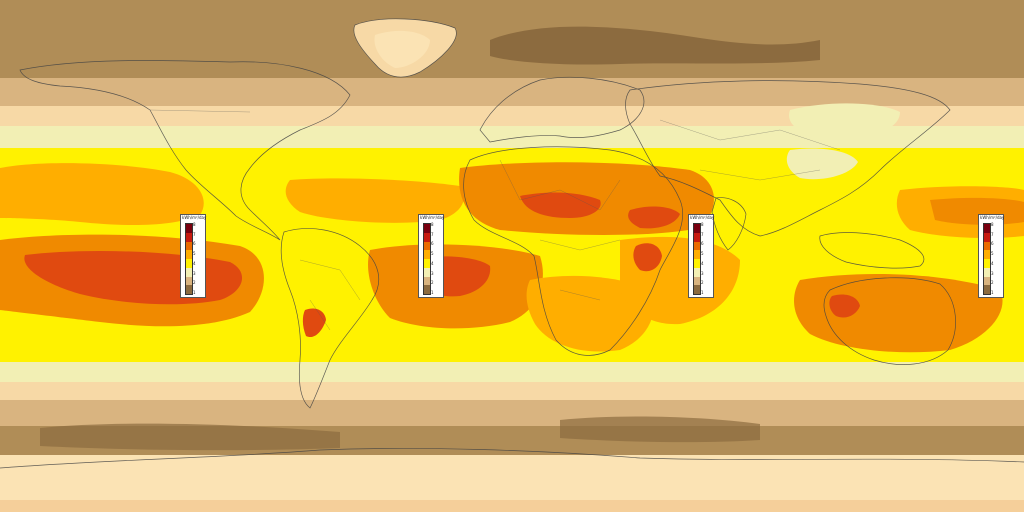 This screenshot has width=1024, height=512. I want to click on colorbar-legend-4: kWh/m²/day 8 7 6 5 4 3 2 1, so click(991, 256).